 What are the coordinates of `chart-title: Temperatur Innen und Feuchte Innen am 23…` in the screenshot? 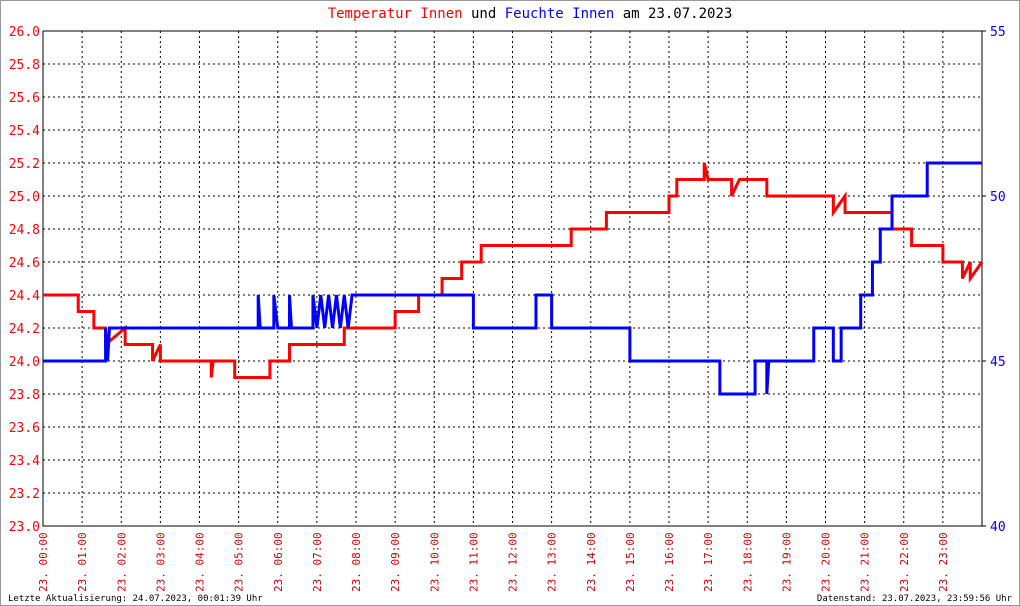 It's located at (530, 14).